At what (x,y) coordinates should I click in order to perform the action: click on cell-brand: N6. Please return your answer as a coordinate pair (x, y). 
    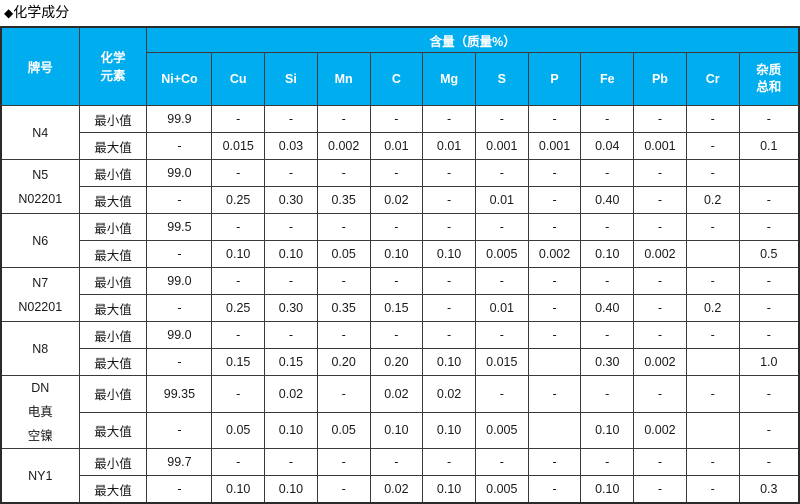
    Looking at the image, I should click on (40, 240).